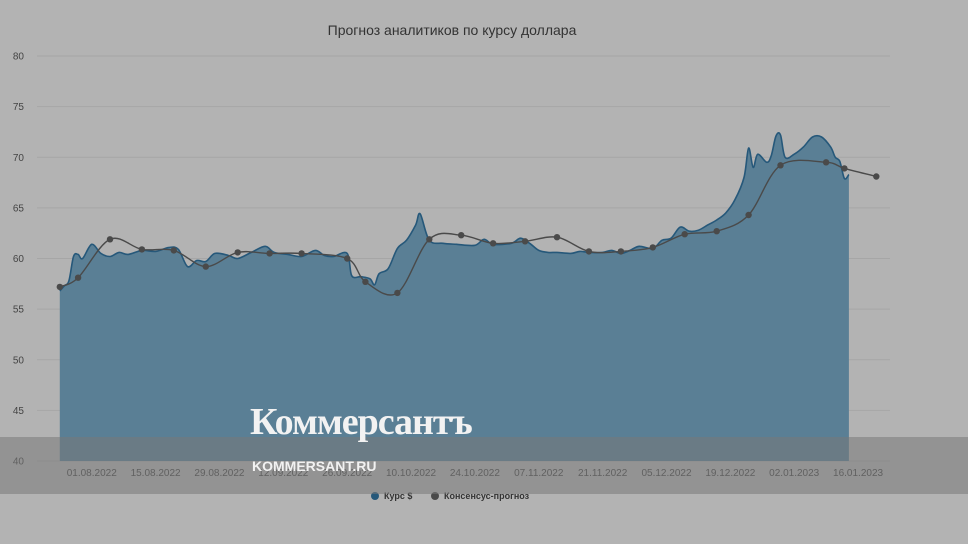 The height and width of the screenshot is (544, 968). What do you see at coordinates (19, 107) in the screenshot?
I see `y-tick-label: 75` at bounding box center [19, 107].